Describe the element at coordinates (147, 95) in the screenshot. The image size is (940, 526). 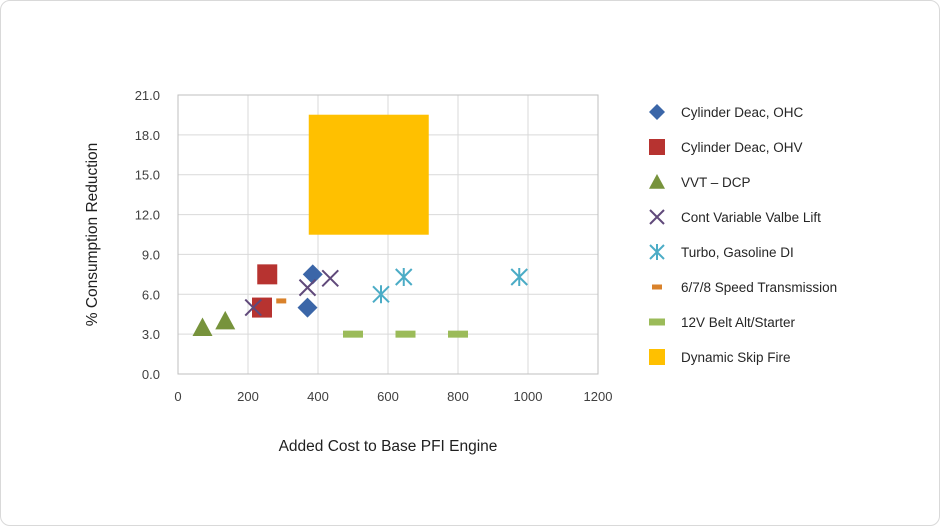
I see `y-tick-label: 21.0` at that location.